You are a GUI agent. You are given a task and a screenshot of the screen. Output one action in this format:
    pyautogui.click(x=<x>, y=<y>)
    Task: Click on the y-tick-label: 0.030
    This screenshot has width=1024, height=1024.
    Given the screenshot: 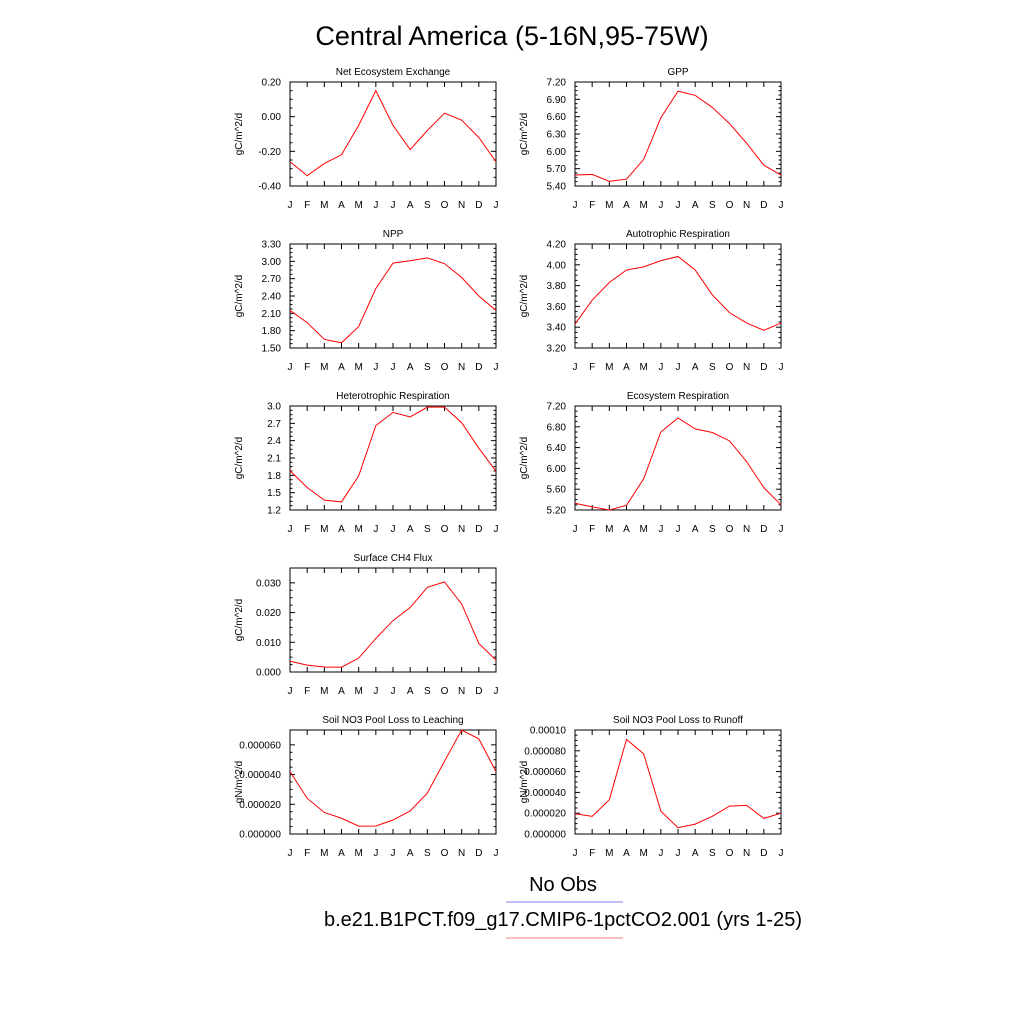 What is the action you would take?
    pyautogui.click(x=268, y=583)
    